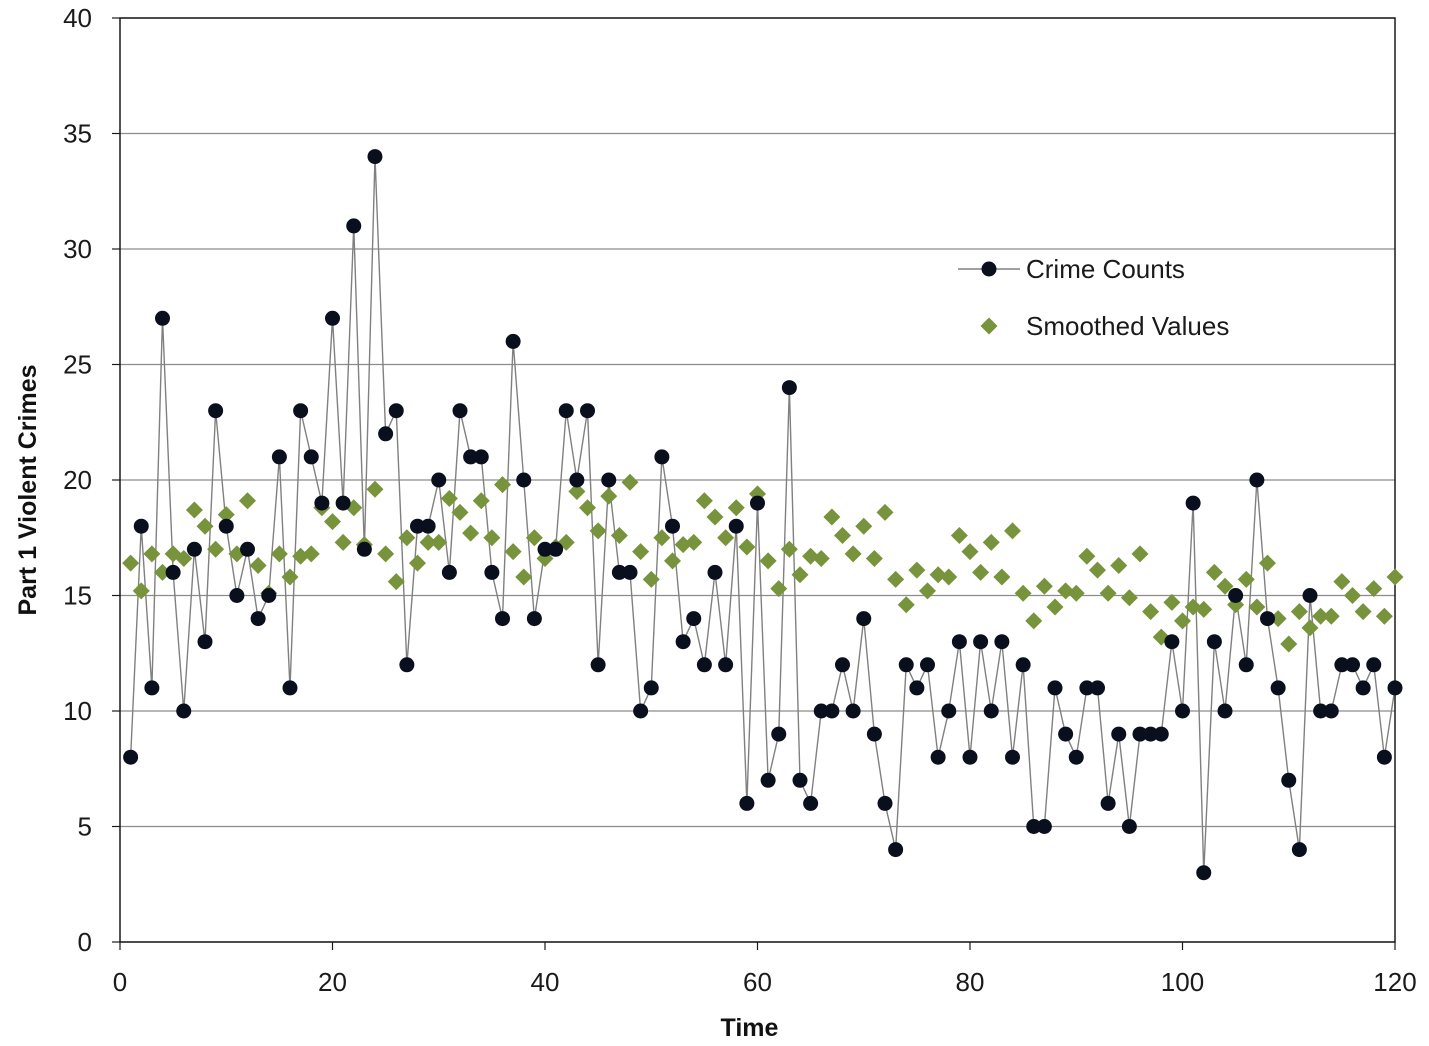  What do you see at coordinates (750, 1028) in the screenshot?
I see `x-axis-title: Time` at bounding box center [750, 1028].